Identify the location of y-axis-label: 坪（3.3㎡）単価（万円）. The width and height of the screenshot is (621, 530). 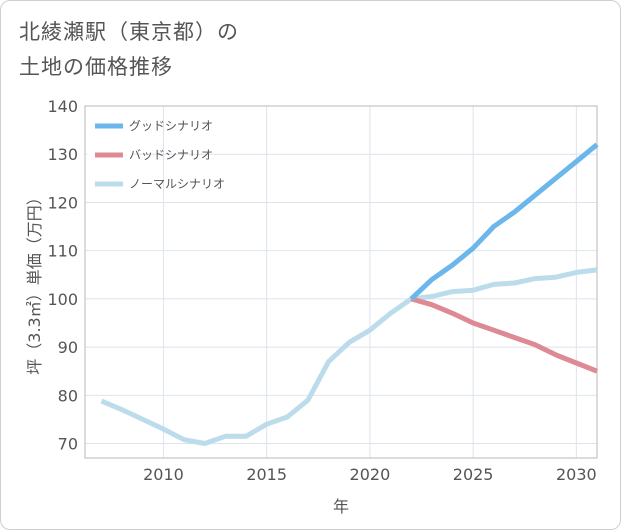
(34, 281).